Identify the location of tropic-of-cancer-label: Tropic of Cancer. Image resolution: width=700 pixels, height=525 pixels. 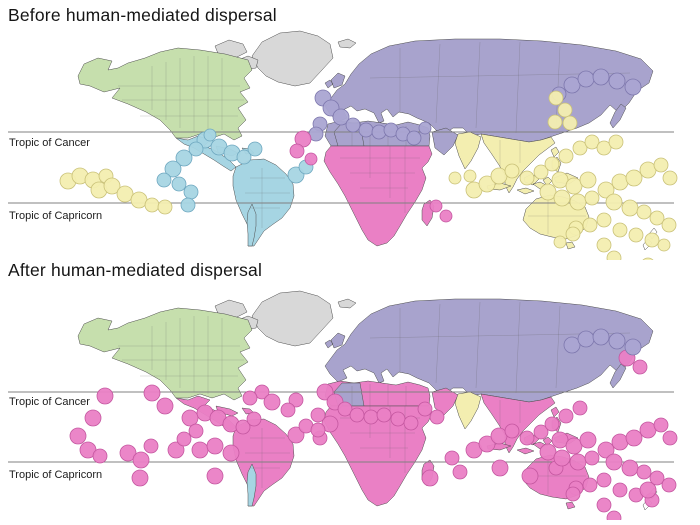
(49, 402).